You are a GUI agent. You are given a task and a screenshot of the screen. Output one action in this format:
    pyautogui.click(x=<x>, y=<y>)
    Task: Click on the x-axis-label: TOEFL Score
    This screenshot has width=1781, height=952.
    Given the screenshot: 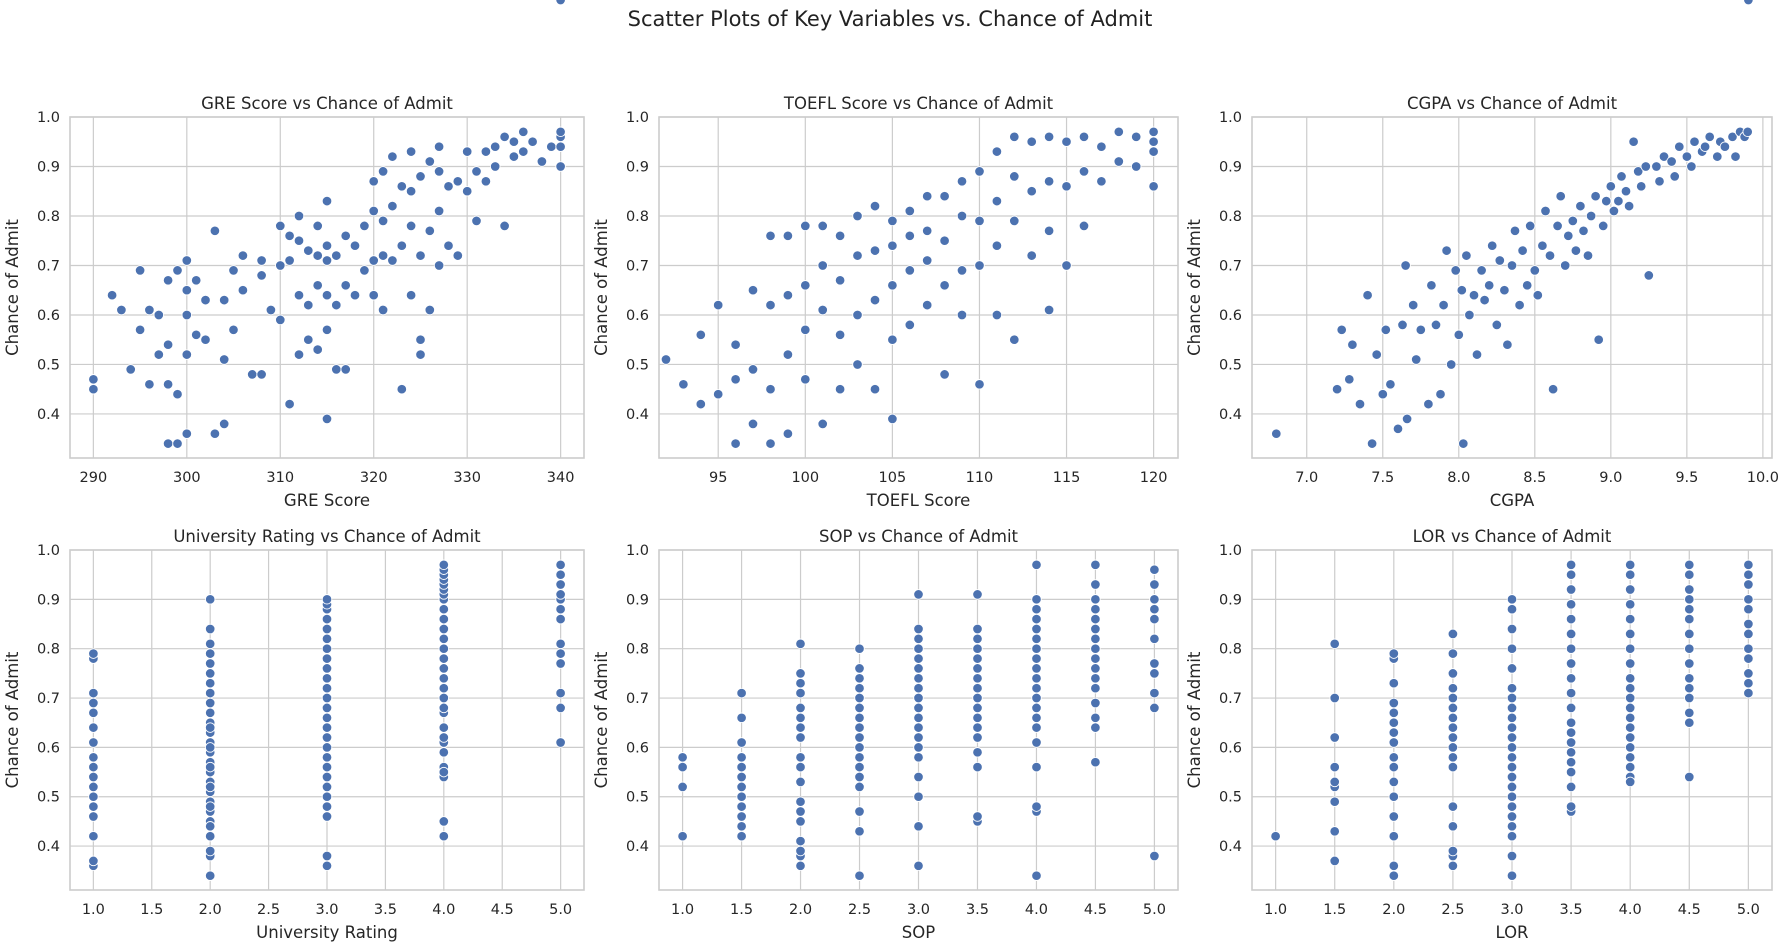 What is the action you would take?
    pyautogui.click(x=918, y=500)
    